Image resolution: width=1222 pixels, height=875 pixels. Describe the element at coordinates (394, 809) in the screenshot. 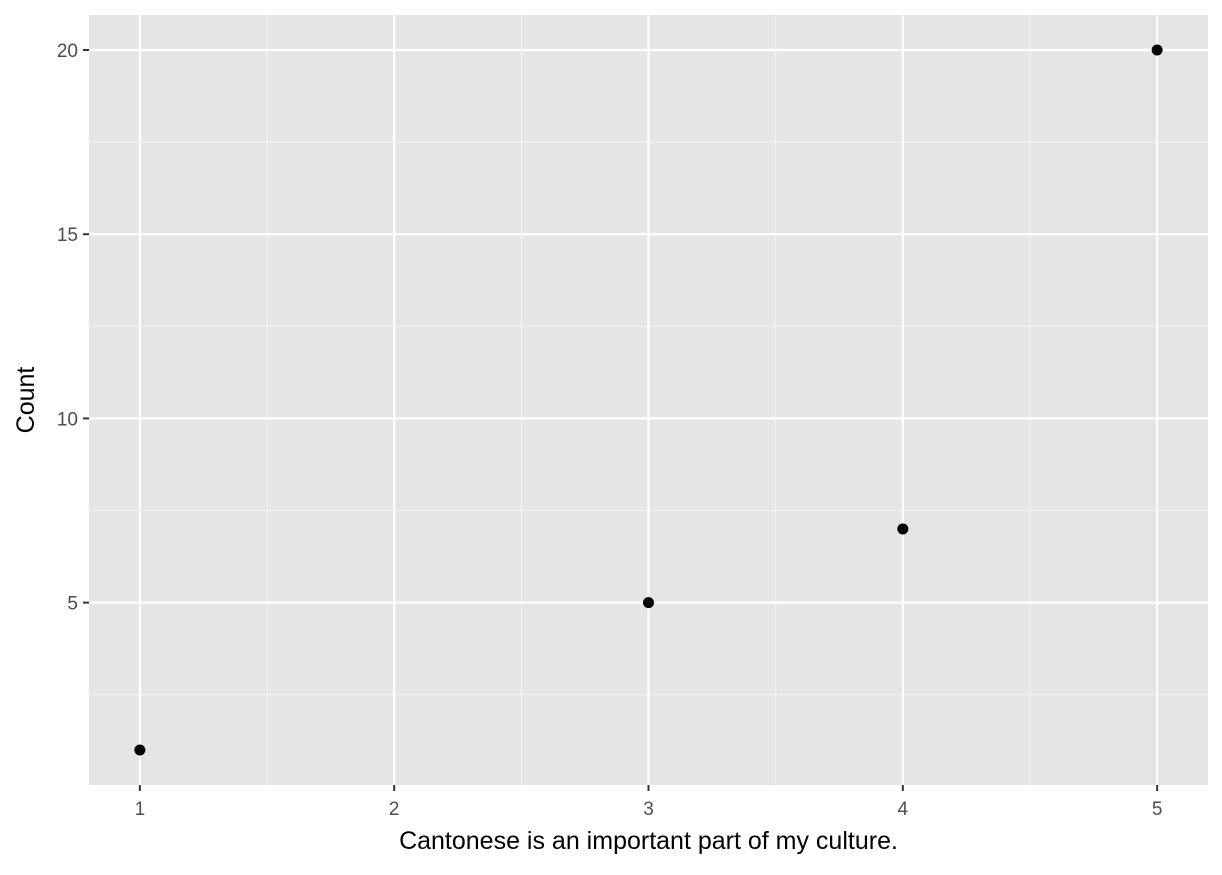

I see `x-tick-label: 2` at that location.